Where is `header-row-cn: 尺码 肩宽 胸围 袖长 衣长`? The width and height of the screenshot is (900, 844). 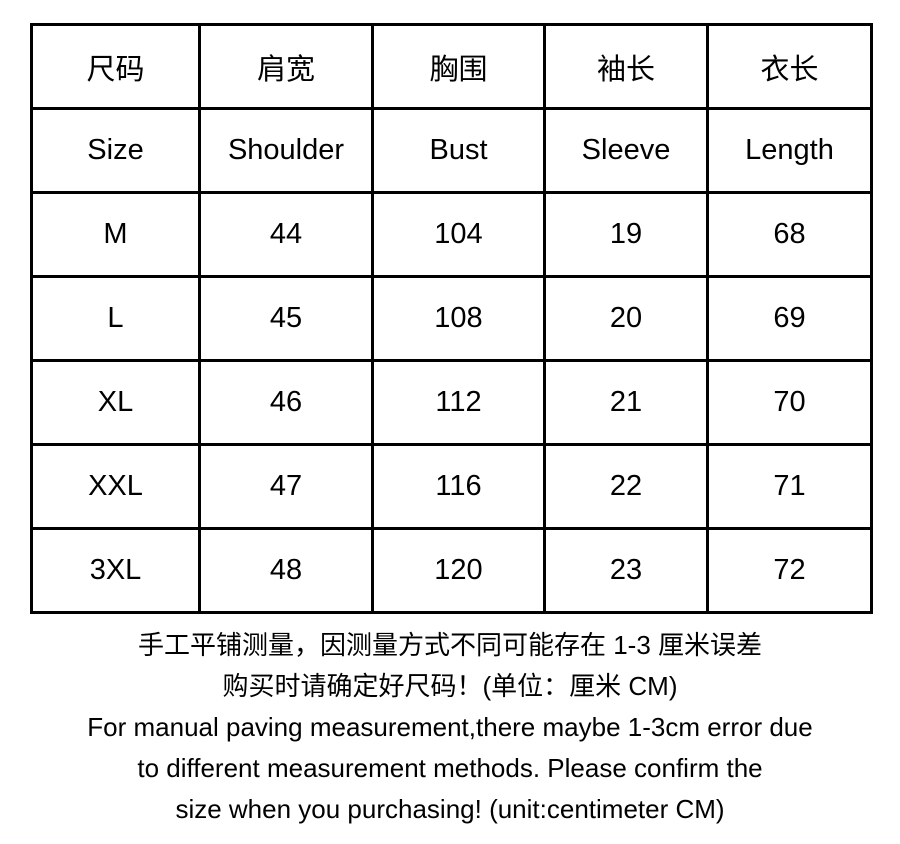
header-row-cn: 尺码 肩宽 胸围 袖长 衣长 is located at coordinates (451, 66).